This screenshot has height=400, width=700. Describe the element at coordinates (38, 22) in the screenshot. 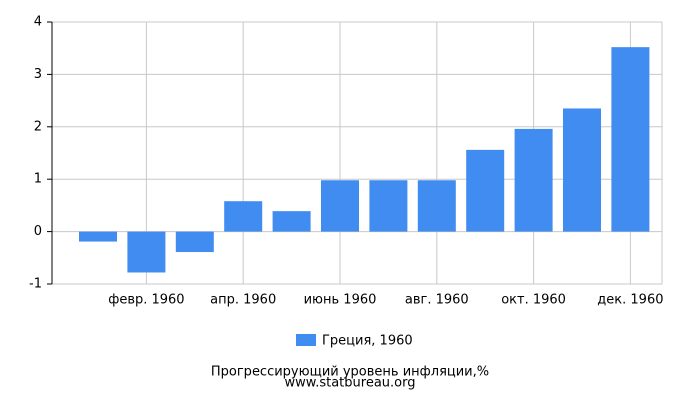

I see `y-tick-label: 4` at that location.